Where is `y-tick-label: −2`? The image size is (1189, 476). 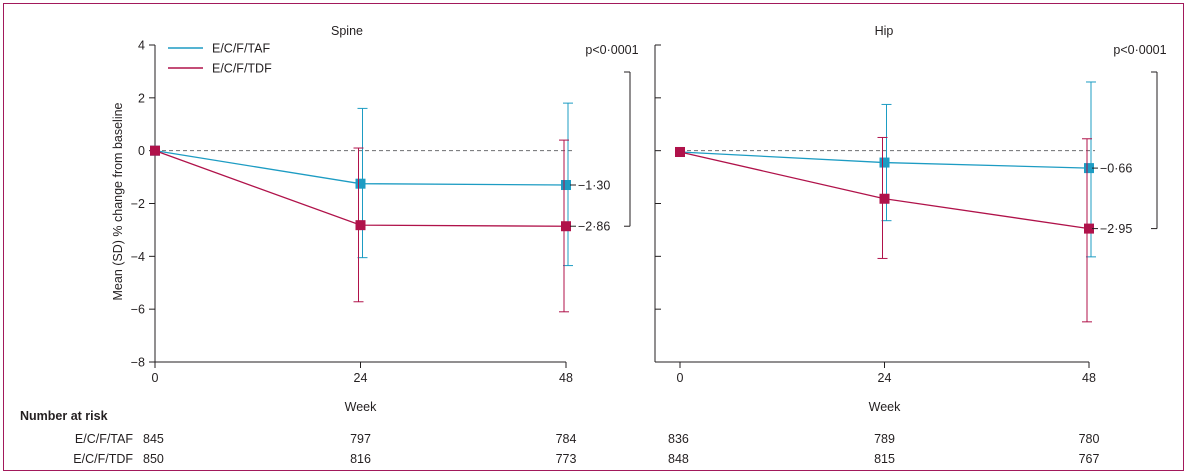
y-tick-label: −2 is located at coordinates (138, 204).